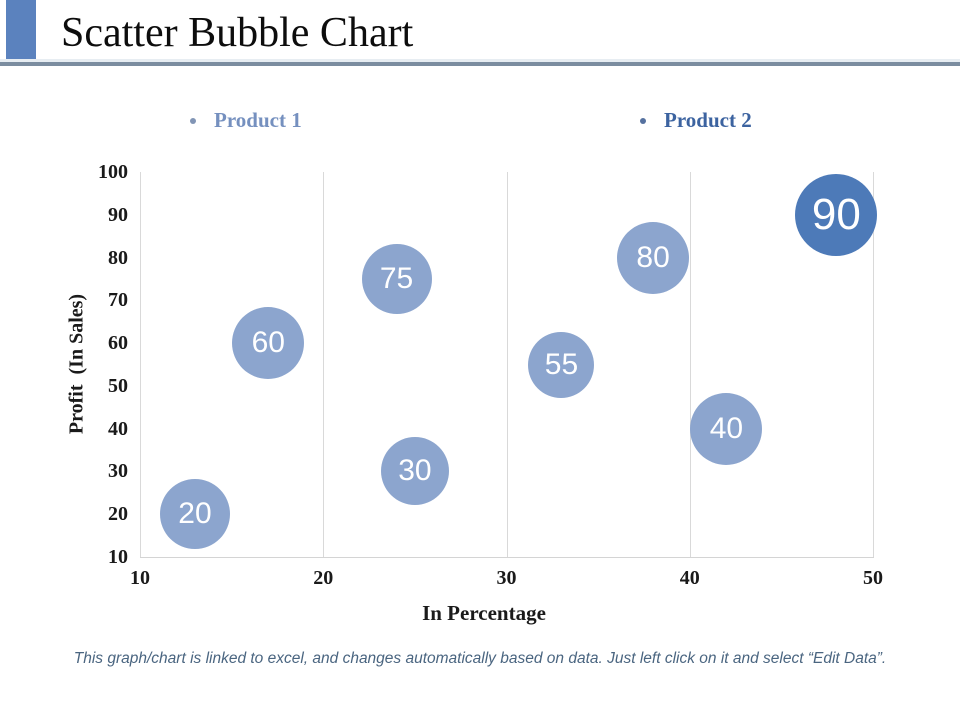 The image size is (960, 720). Describe the element at coordinates (653, 257) in the screenshot. I see `bubble-product-1-80: 80` at that location.